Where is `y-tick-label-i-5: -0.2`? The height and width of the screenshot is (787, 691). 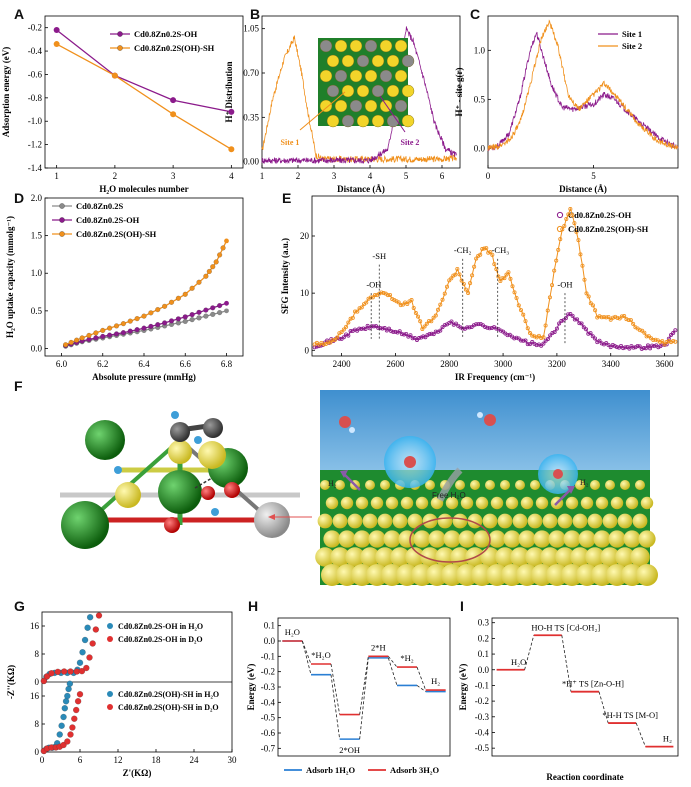 y-tick-label-i-5: -0.2 is located at coordinates (482, 701).